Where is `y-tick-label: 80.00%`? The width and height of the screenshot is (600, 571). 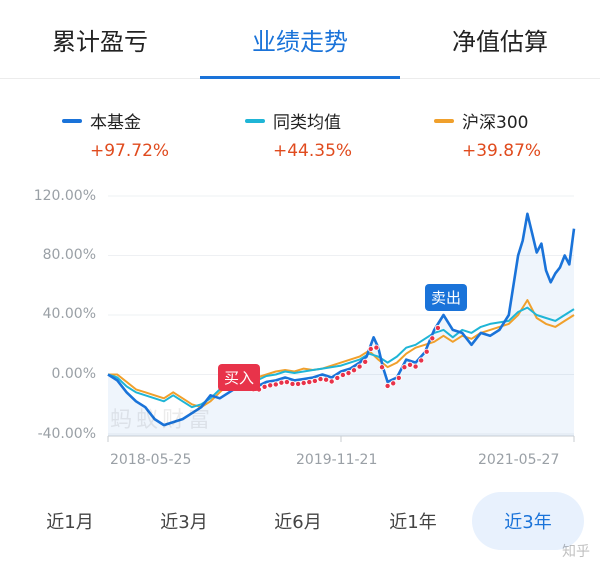 y-tick-label: 80.00% is located at coordinates (69, 255).